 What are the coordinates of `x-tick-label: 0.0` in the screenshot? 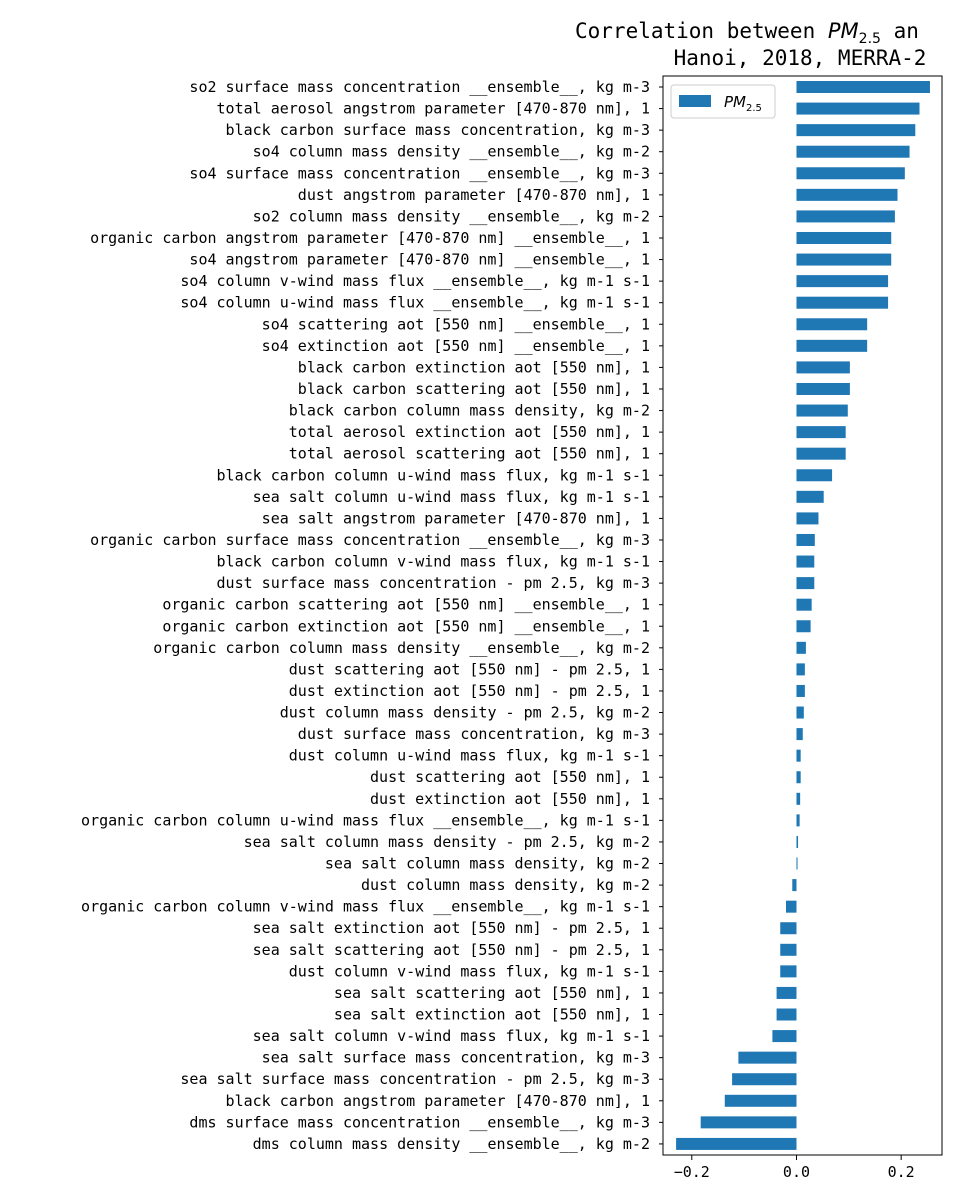 It's located at (796, 1172).